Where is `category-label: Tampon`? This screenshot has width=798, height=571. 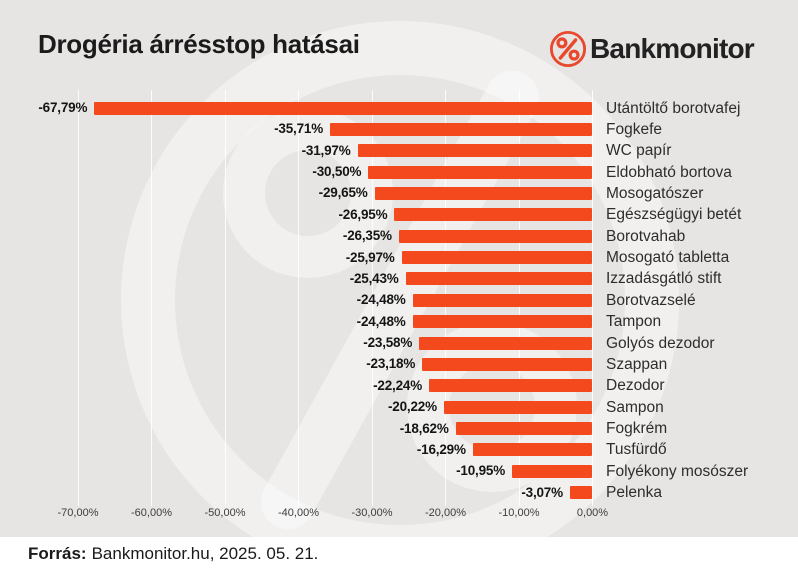
category-label: Tampon is located at coordinates (634, 322).